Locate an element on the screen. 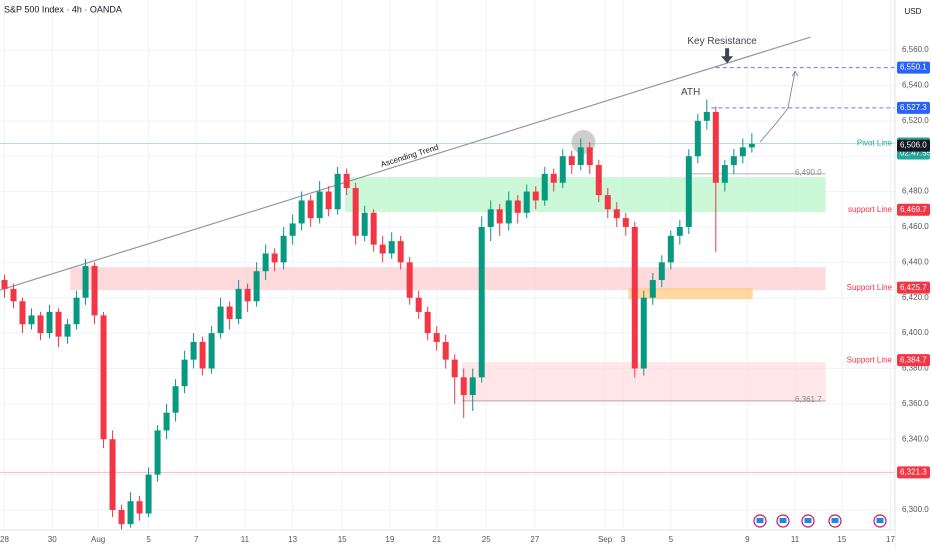  y-tick-label: 6,420.0 is located at coordinates (915, 297).